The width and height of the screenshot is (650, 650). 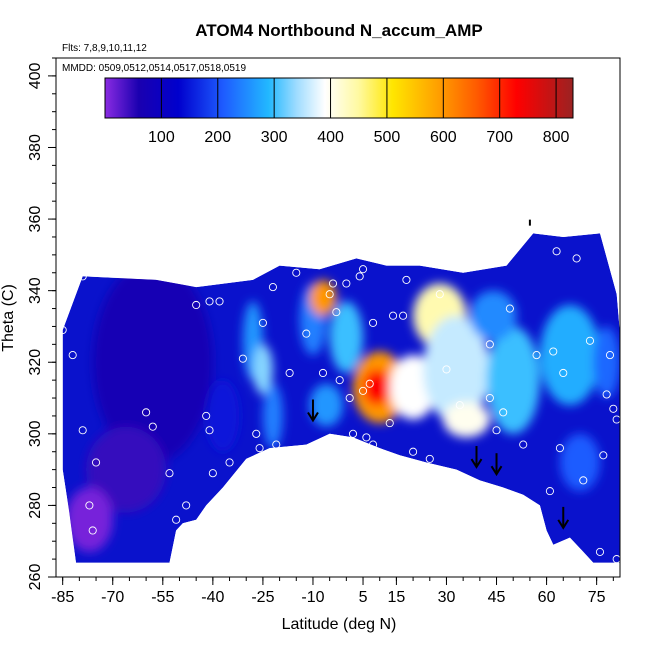 What do you see at coordinates (443, 137) in the screenshot?
I see `colorbar-tick-label: 600` at bounding box center [443, 137].